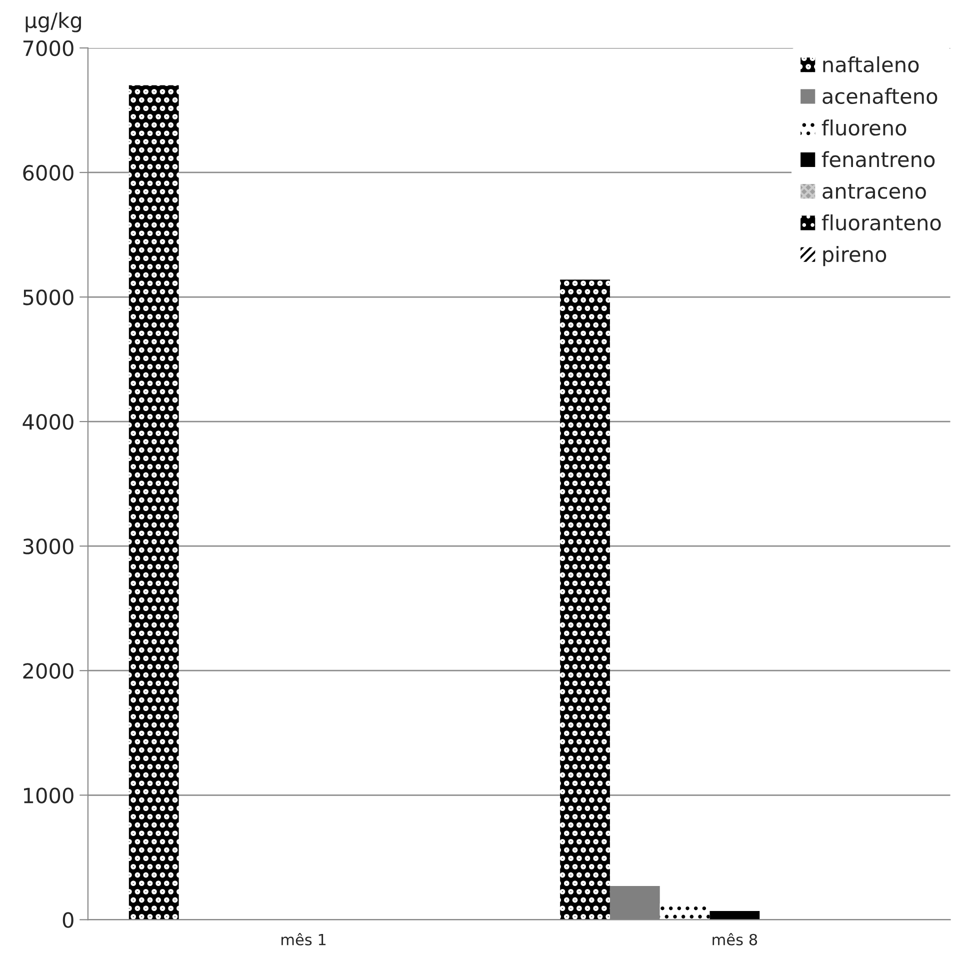  What do you see at coordinates (864, 128) in the screenshot?
I see `legend-label: fluoreno` at bounding box center [864, 128].